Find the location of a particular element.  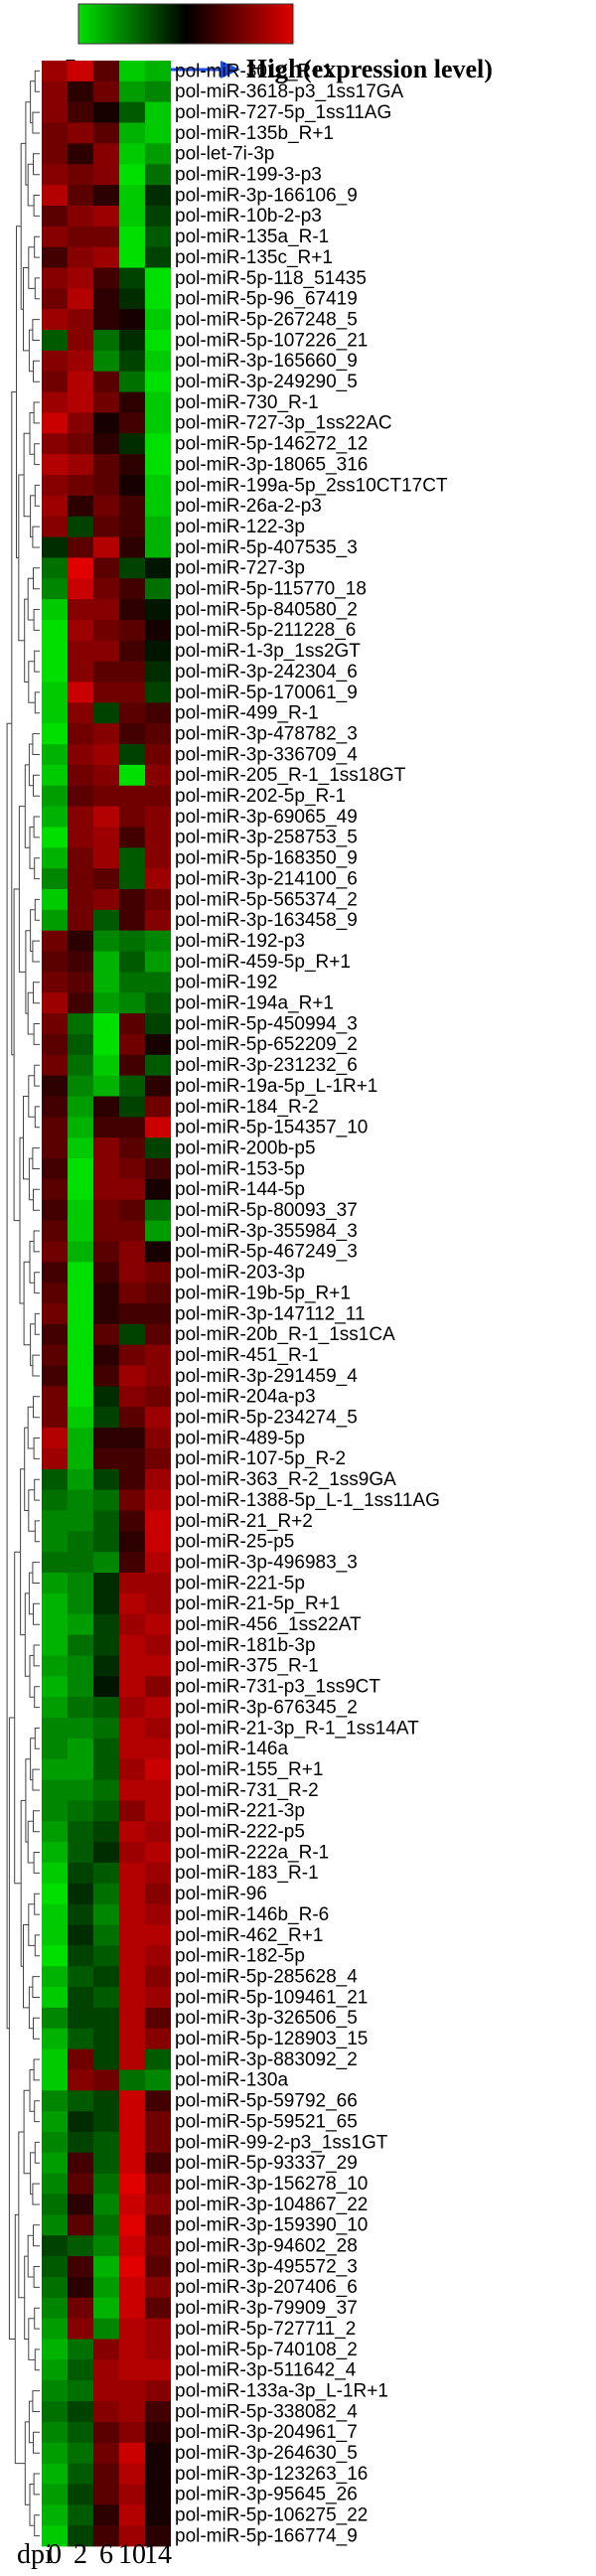

row-label: pol-miR-5p-59521_65 is located at coordinates (266, 2121).